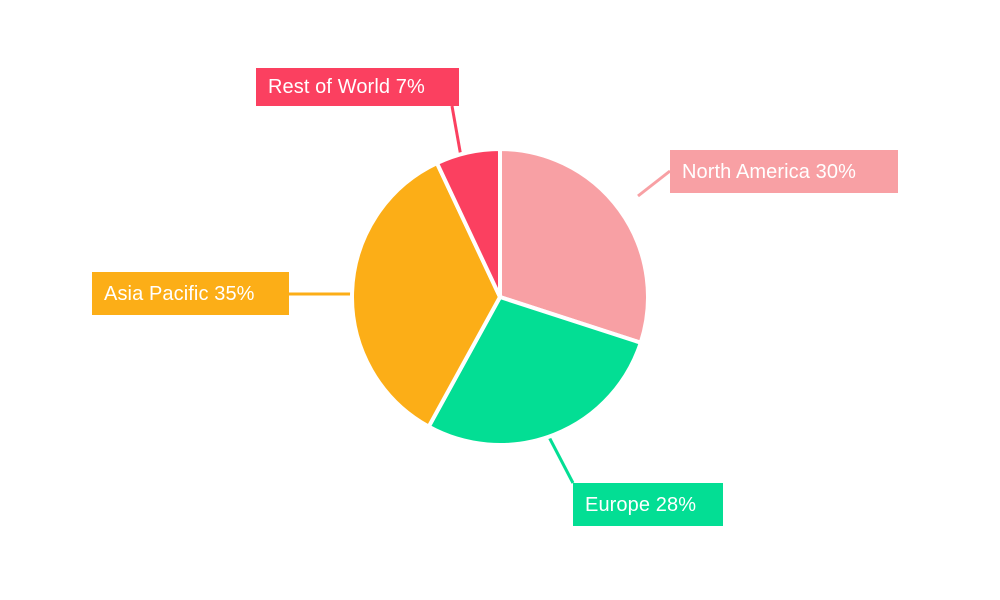 This screenshot has height=600, width=1000. Describe the element at coordinates (769, 171) in the screenshot. I see `pie-label-text: North America 30%` at that location.